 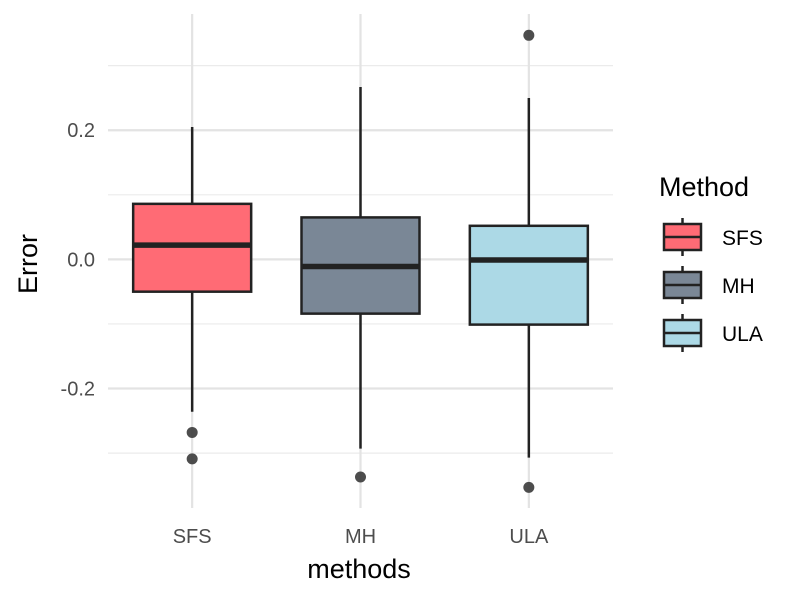 What do you see at coordinates (81, 260) in the screenshot?
I see `y-tick-label: 0.0` at bounding box center [81, 260].